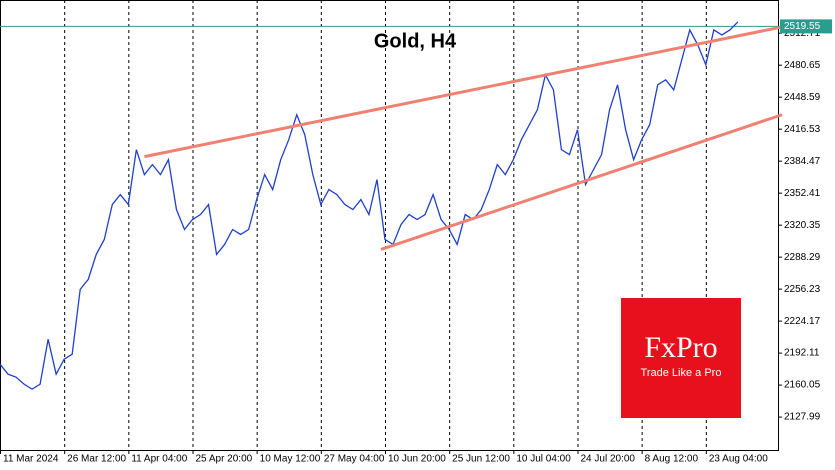  I want to click on y-tick-label: 2448.59, so click(802, 97).